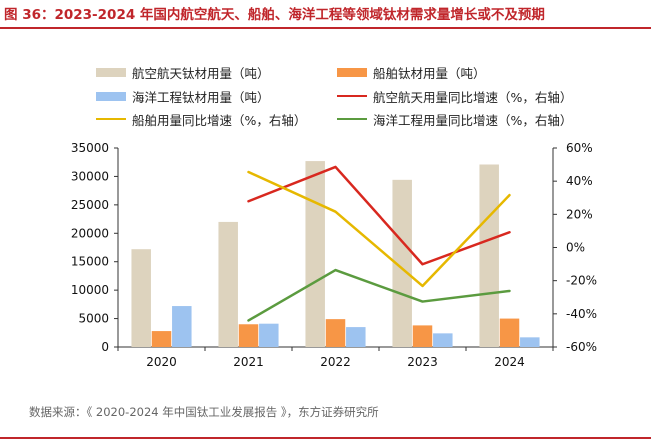 This screenshot has height=447, width=651. I want to click on legend-swatch-marine-line, so click(352, 119).